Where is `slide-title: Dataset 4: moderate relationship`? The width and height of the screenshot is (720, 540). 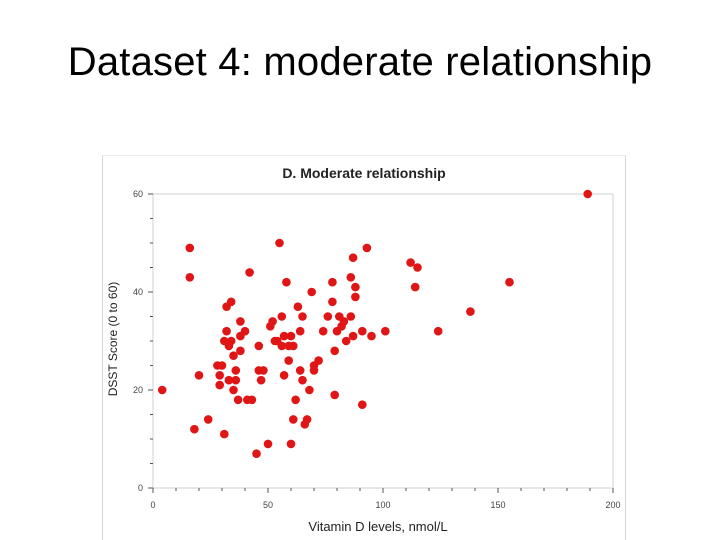
slide-title: Dataset 4: moderate relationship is located at coordinates (360, 62).